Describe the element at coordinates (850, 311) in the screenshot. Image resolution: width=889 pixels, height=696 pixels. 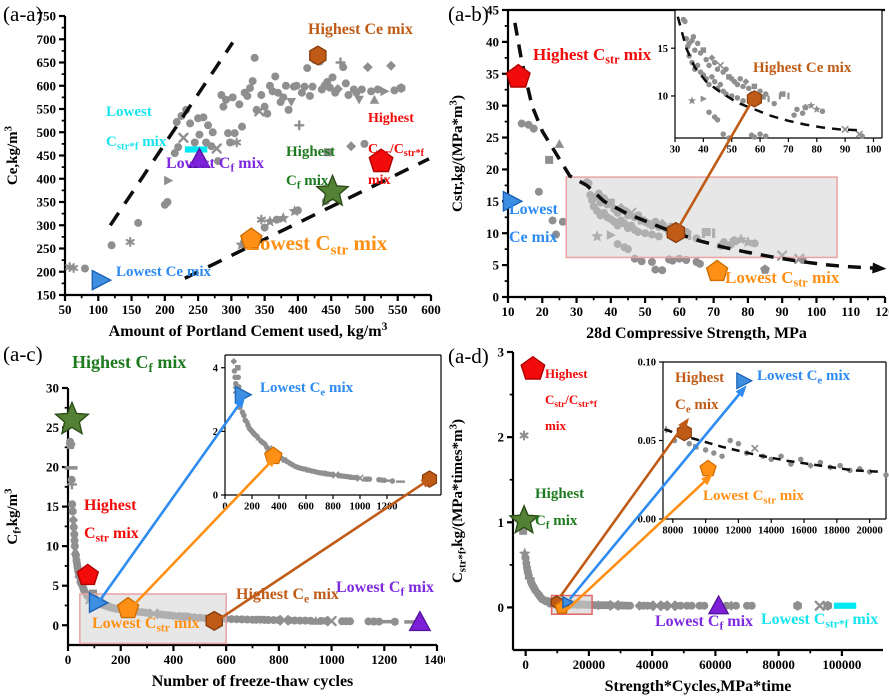
I see `chart-text: 110` at that location.